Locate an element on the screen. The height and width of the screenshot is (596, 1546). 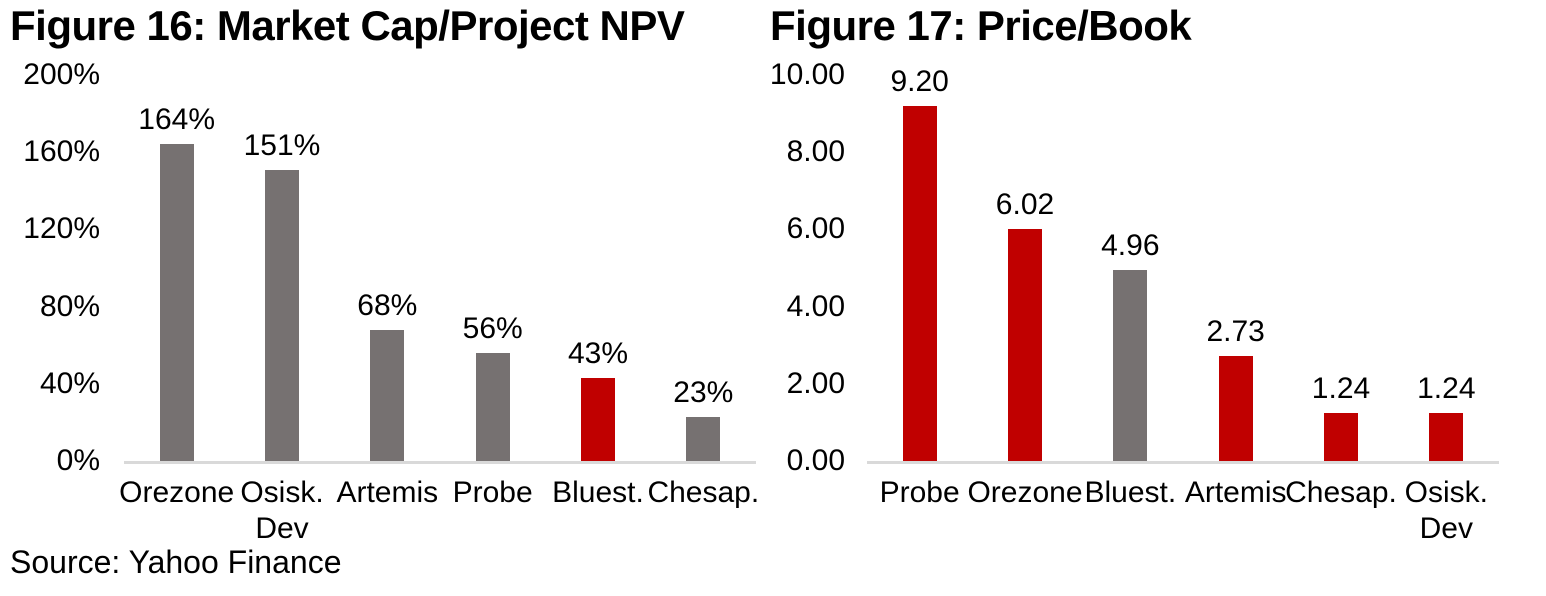
y-tick-label: 8.00 is located at coordinates (815, 152).